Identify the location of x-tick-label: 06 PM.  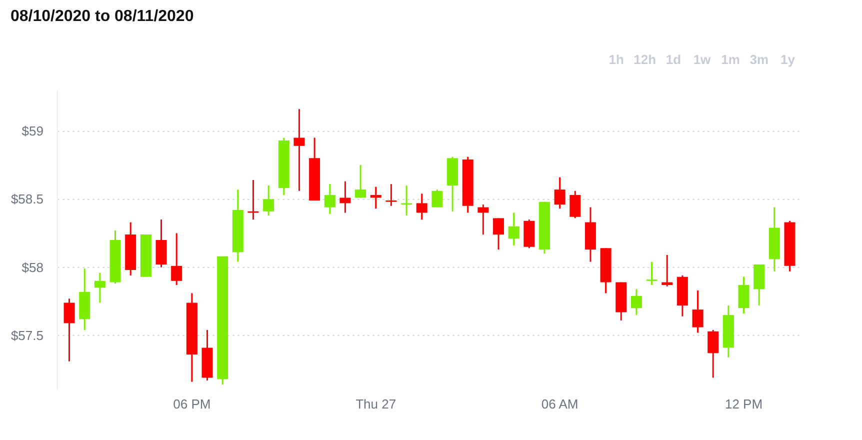
(192, 404).